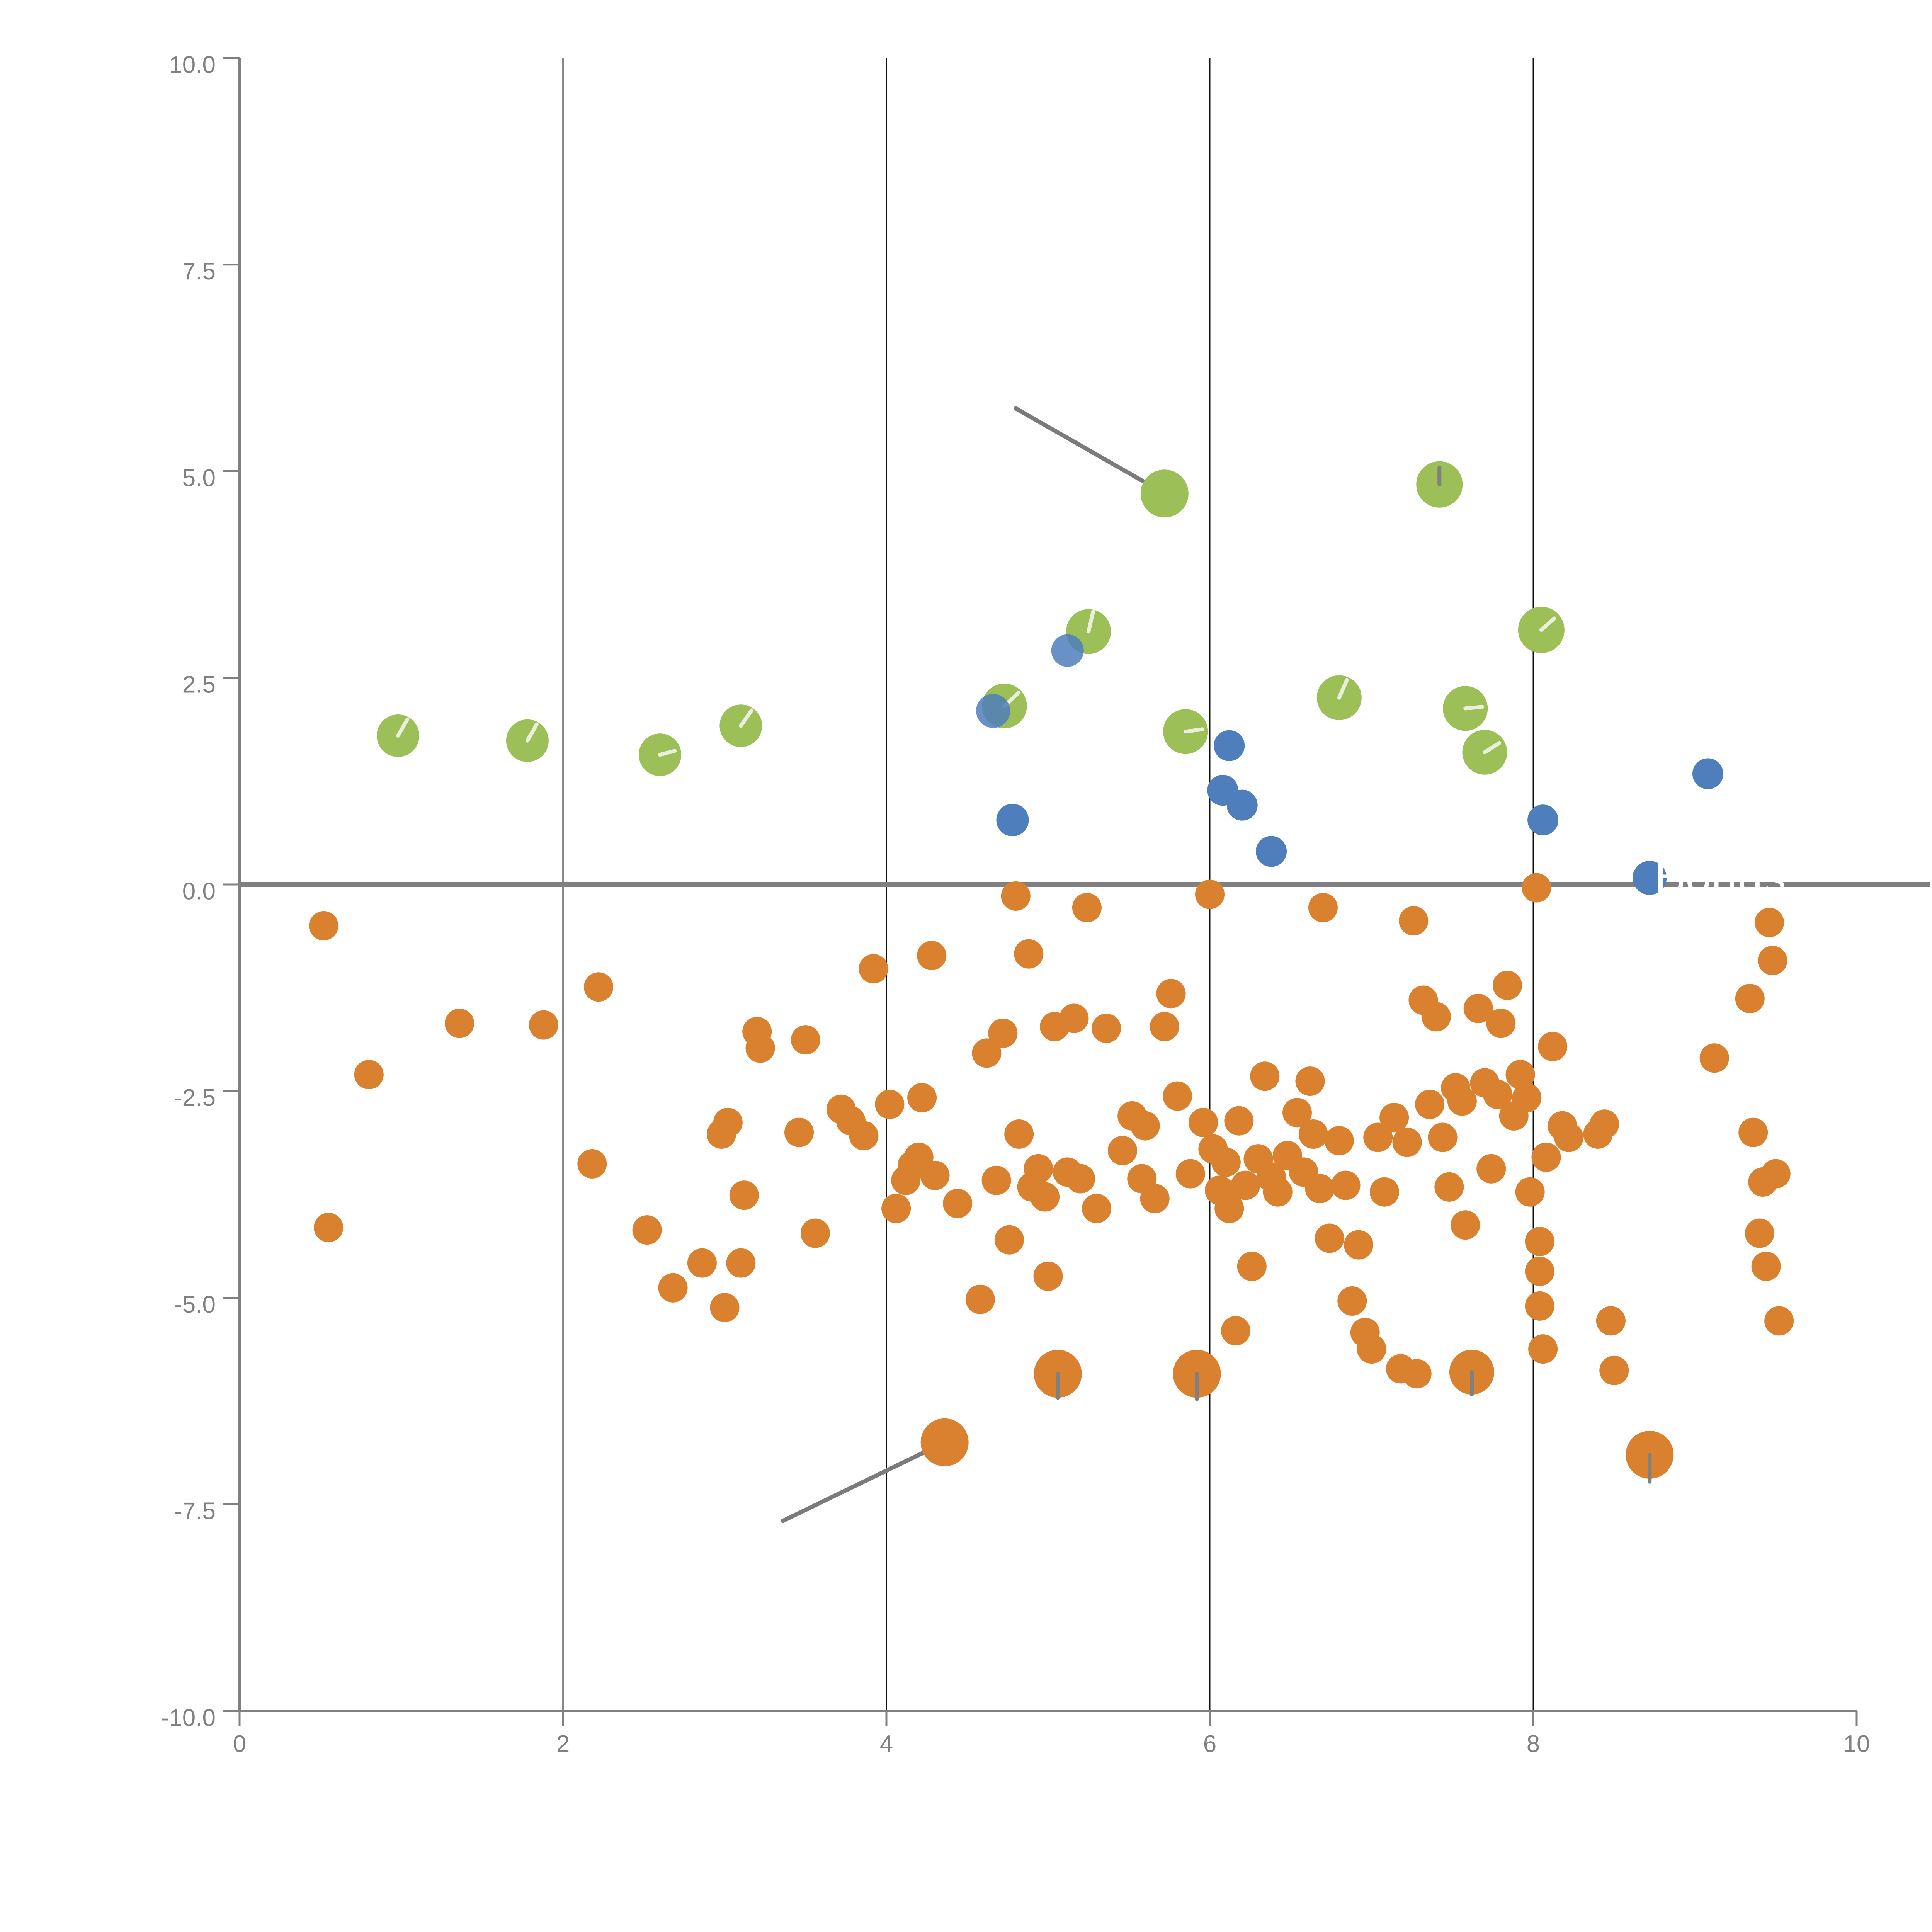 The width and height of the screenshot is (1932, 1932). I want to click on overlay-text: Bonus, so click(1721, 877).